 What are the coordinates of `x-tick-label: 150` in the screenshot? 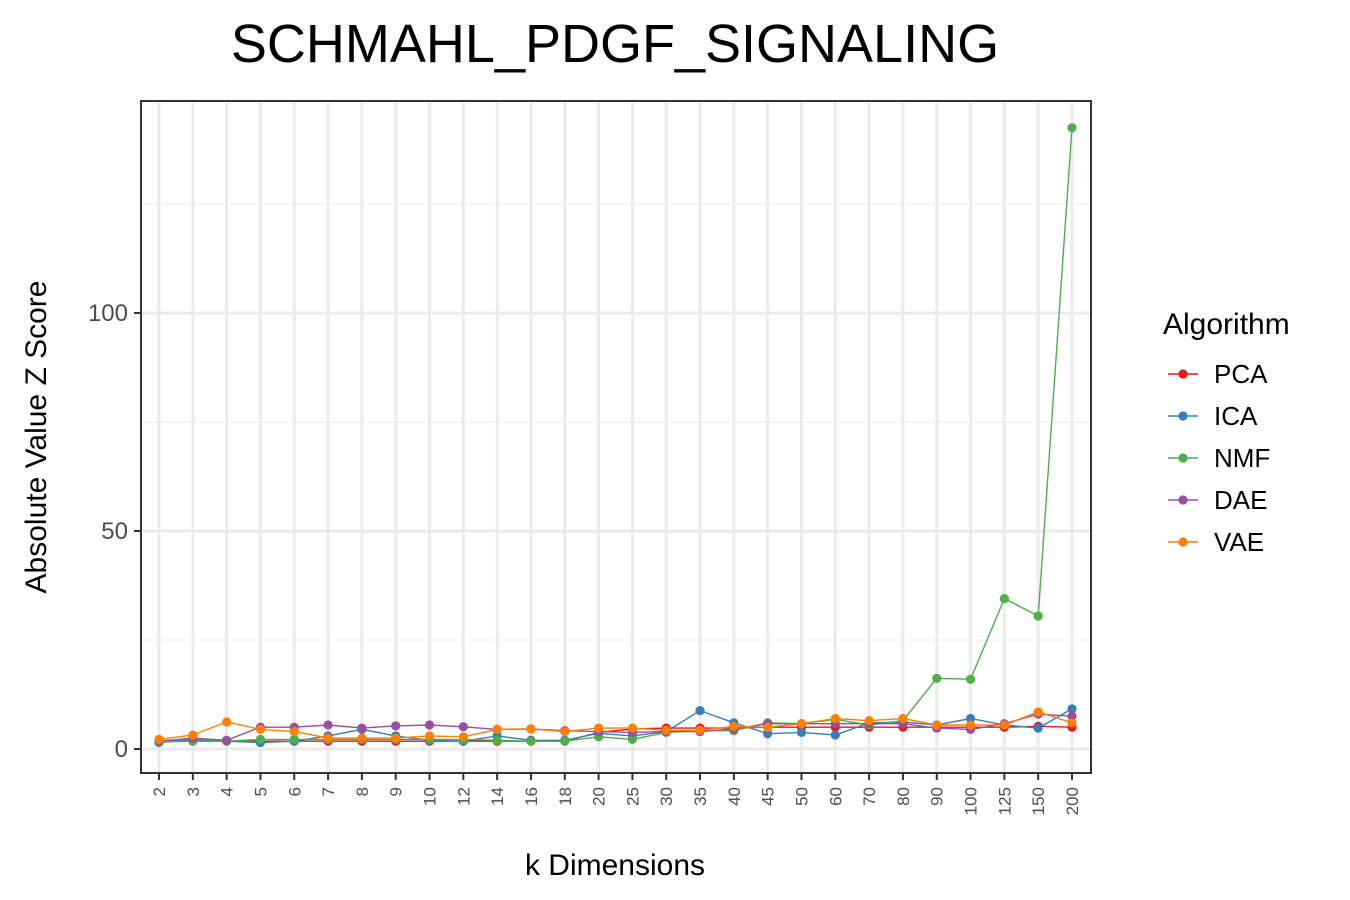 It's located at (1038, 801).